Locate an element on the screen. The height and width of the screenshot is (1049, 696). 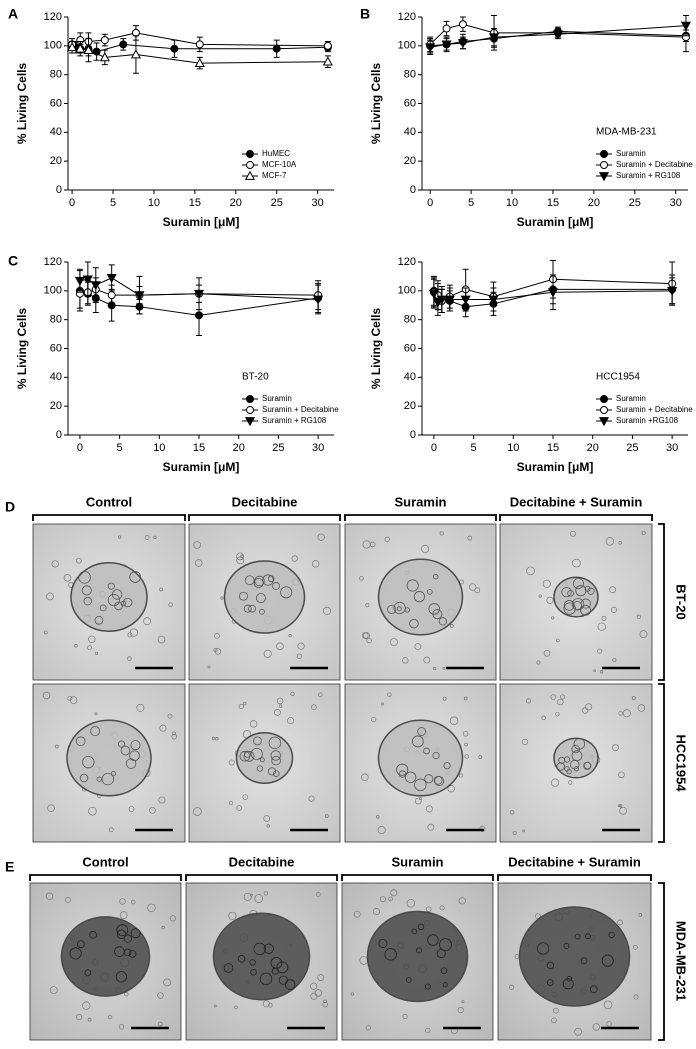
y-tick-label: 80 is located at coordinates (56, 320).